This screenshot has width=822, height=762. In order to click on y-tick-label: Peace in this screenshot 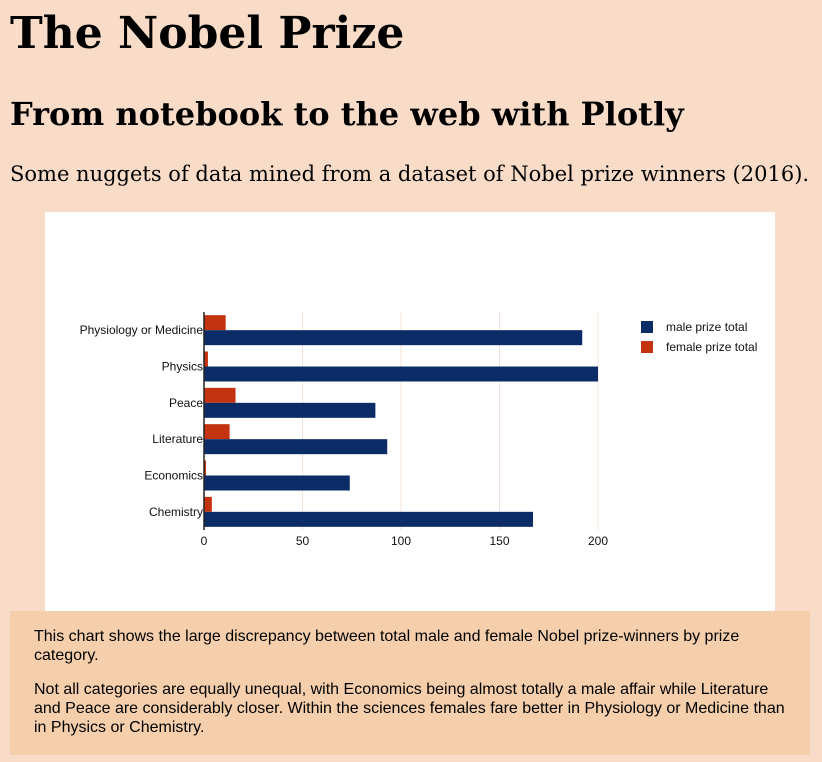, I will do `click(186, 403)`.